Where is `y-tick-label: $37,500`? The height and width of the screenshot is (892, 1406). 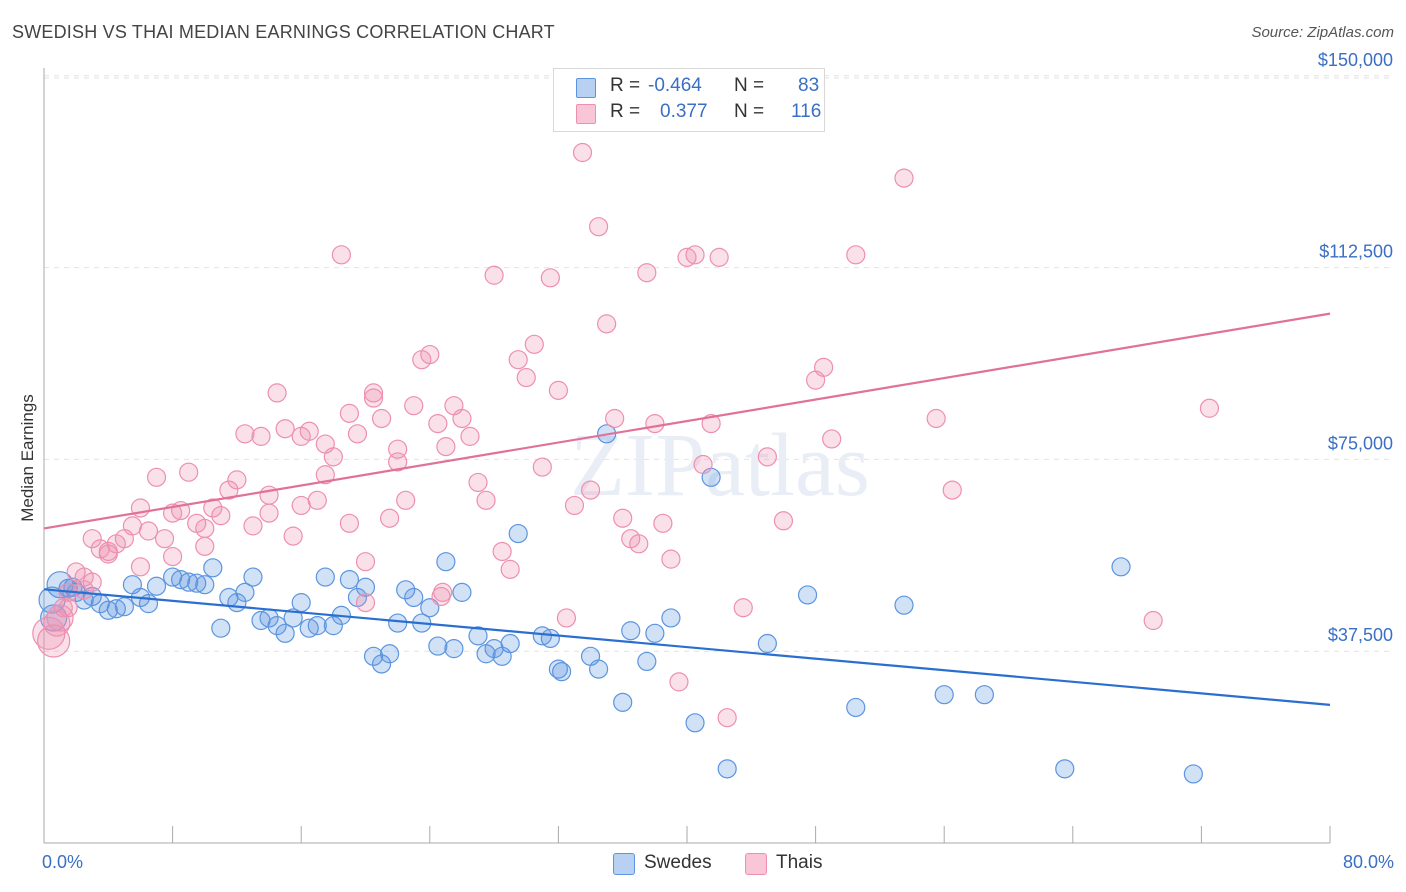 y-tick-label: $37,500 is located at coordinates (1360, 635).